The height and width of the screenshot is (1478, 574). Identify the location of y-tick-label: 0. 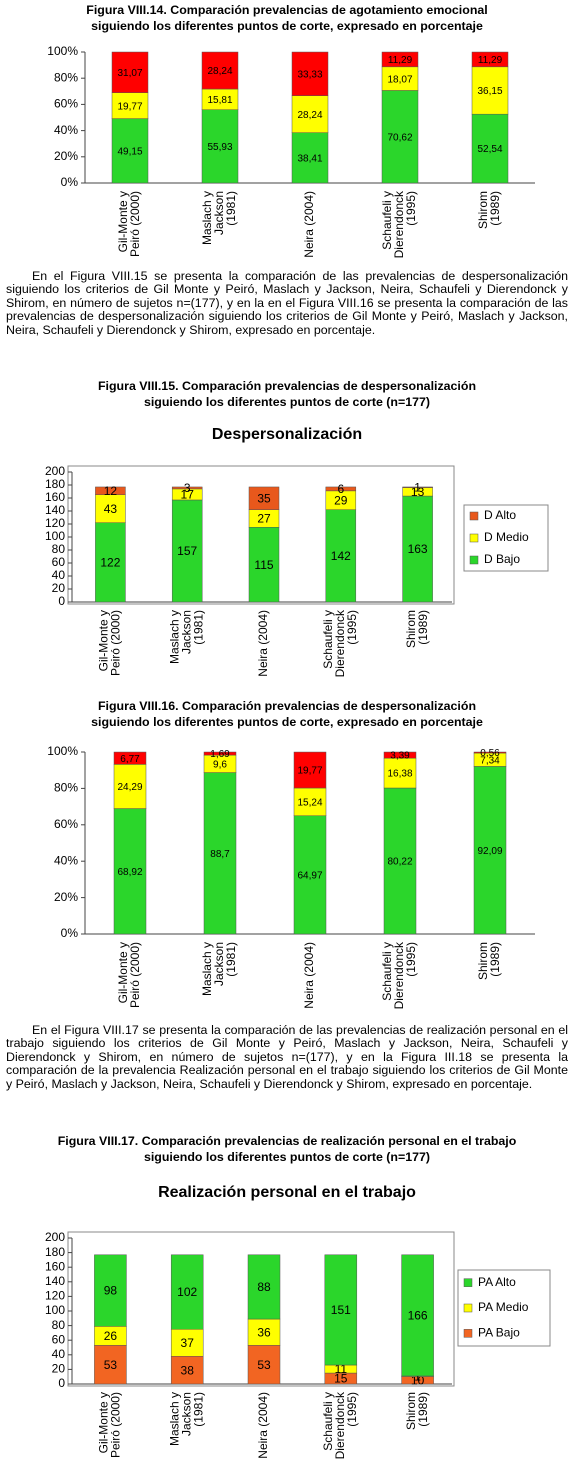
(61, 1383).